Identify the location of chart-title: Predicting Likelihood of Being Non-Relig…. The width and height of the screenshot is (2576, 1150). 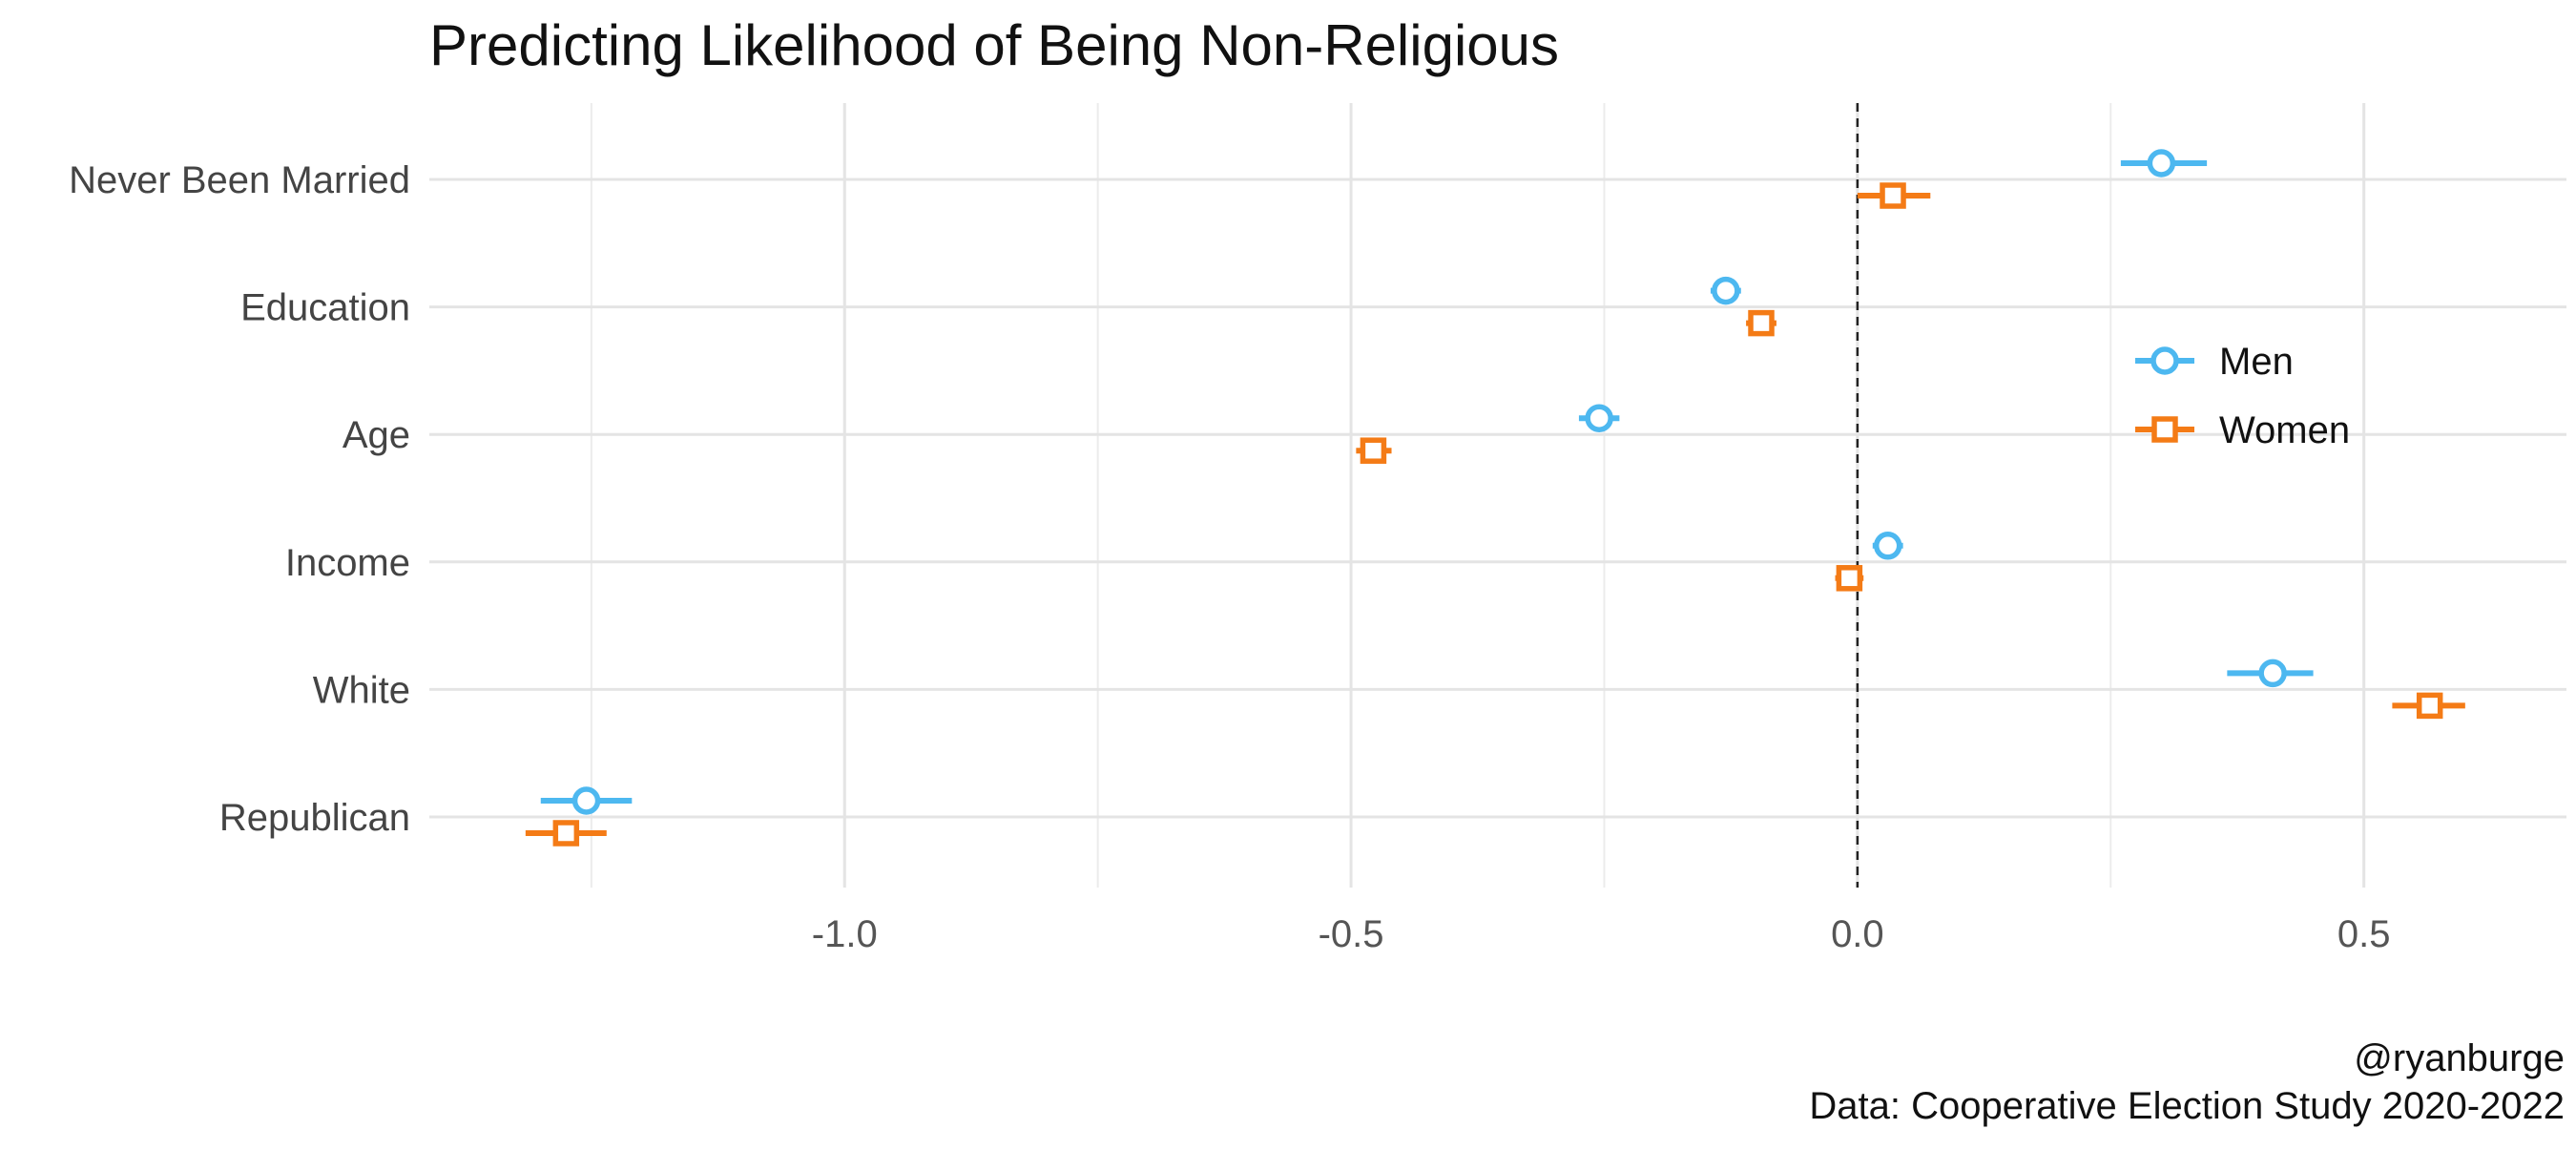
(994, 45).